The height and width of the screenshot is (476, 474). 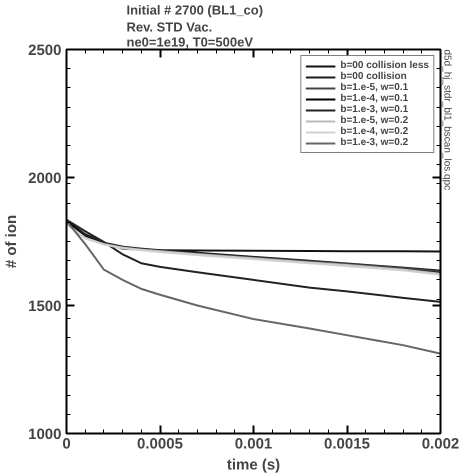 I want to click on legend-label: b=00 collision less, so click(x=384, y=65).